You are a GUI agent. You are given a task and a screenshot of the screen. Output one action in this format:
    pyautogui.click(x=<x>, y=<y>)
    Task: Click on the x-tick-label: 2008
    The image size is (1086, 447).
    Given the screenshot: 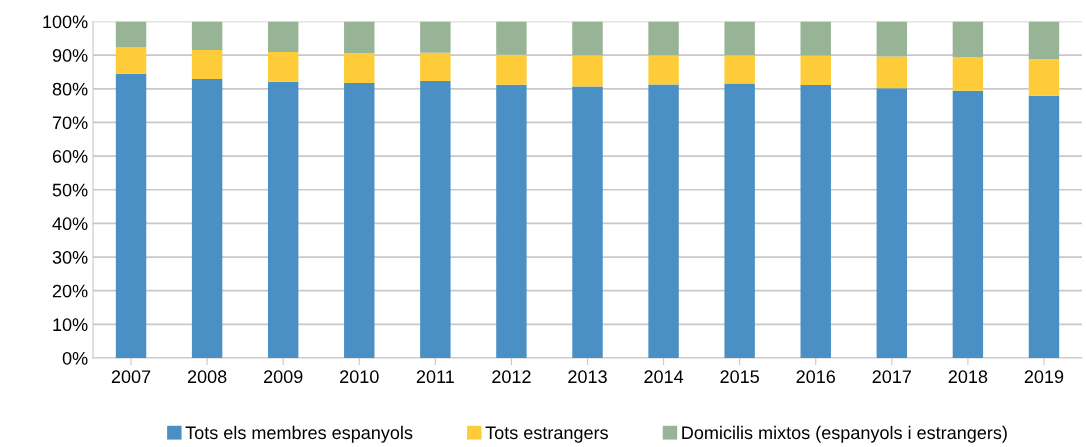 What is the action you would take?
    pyautogui.click(x=207, y=377)
    